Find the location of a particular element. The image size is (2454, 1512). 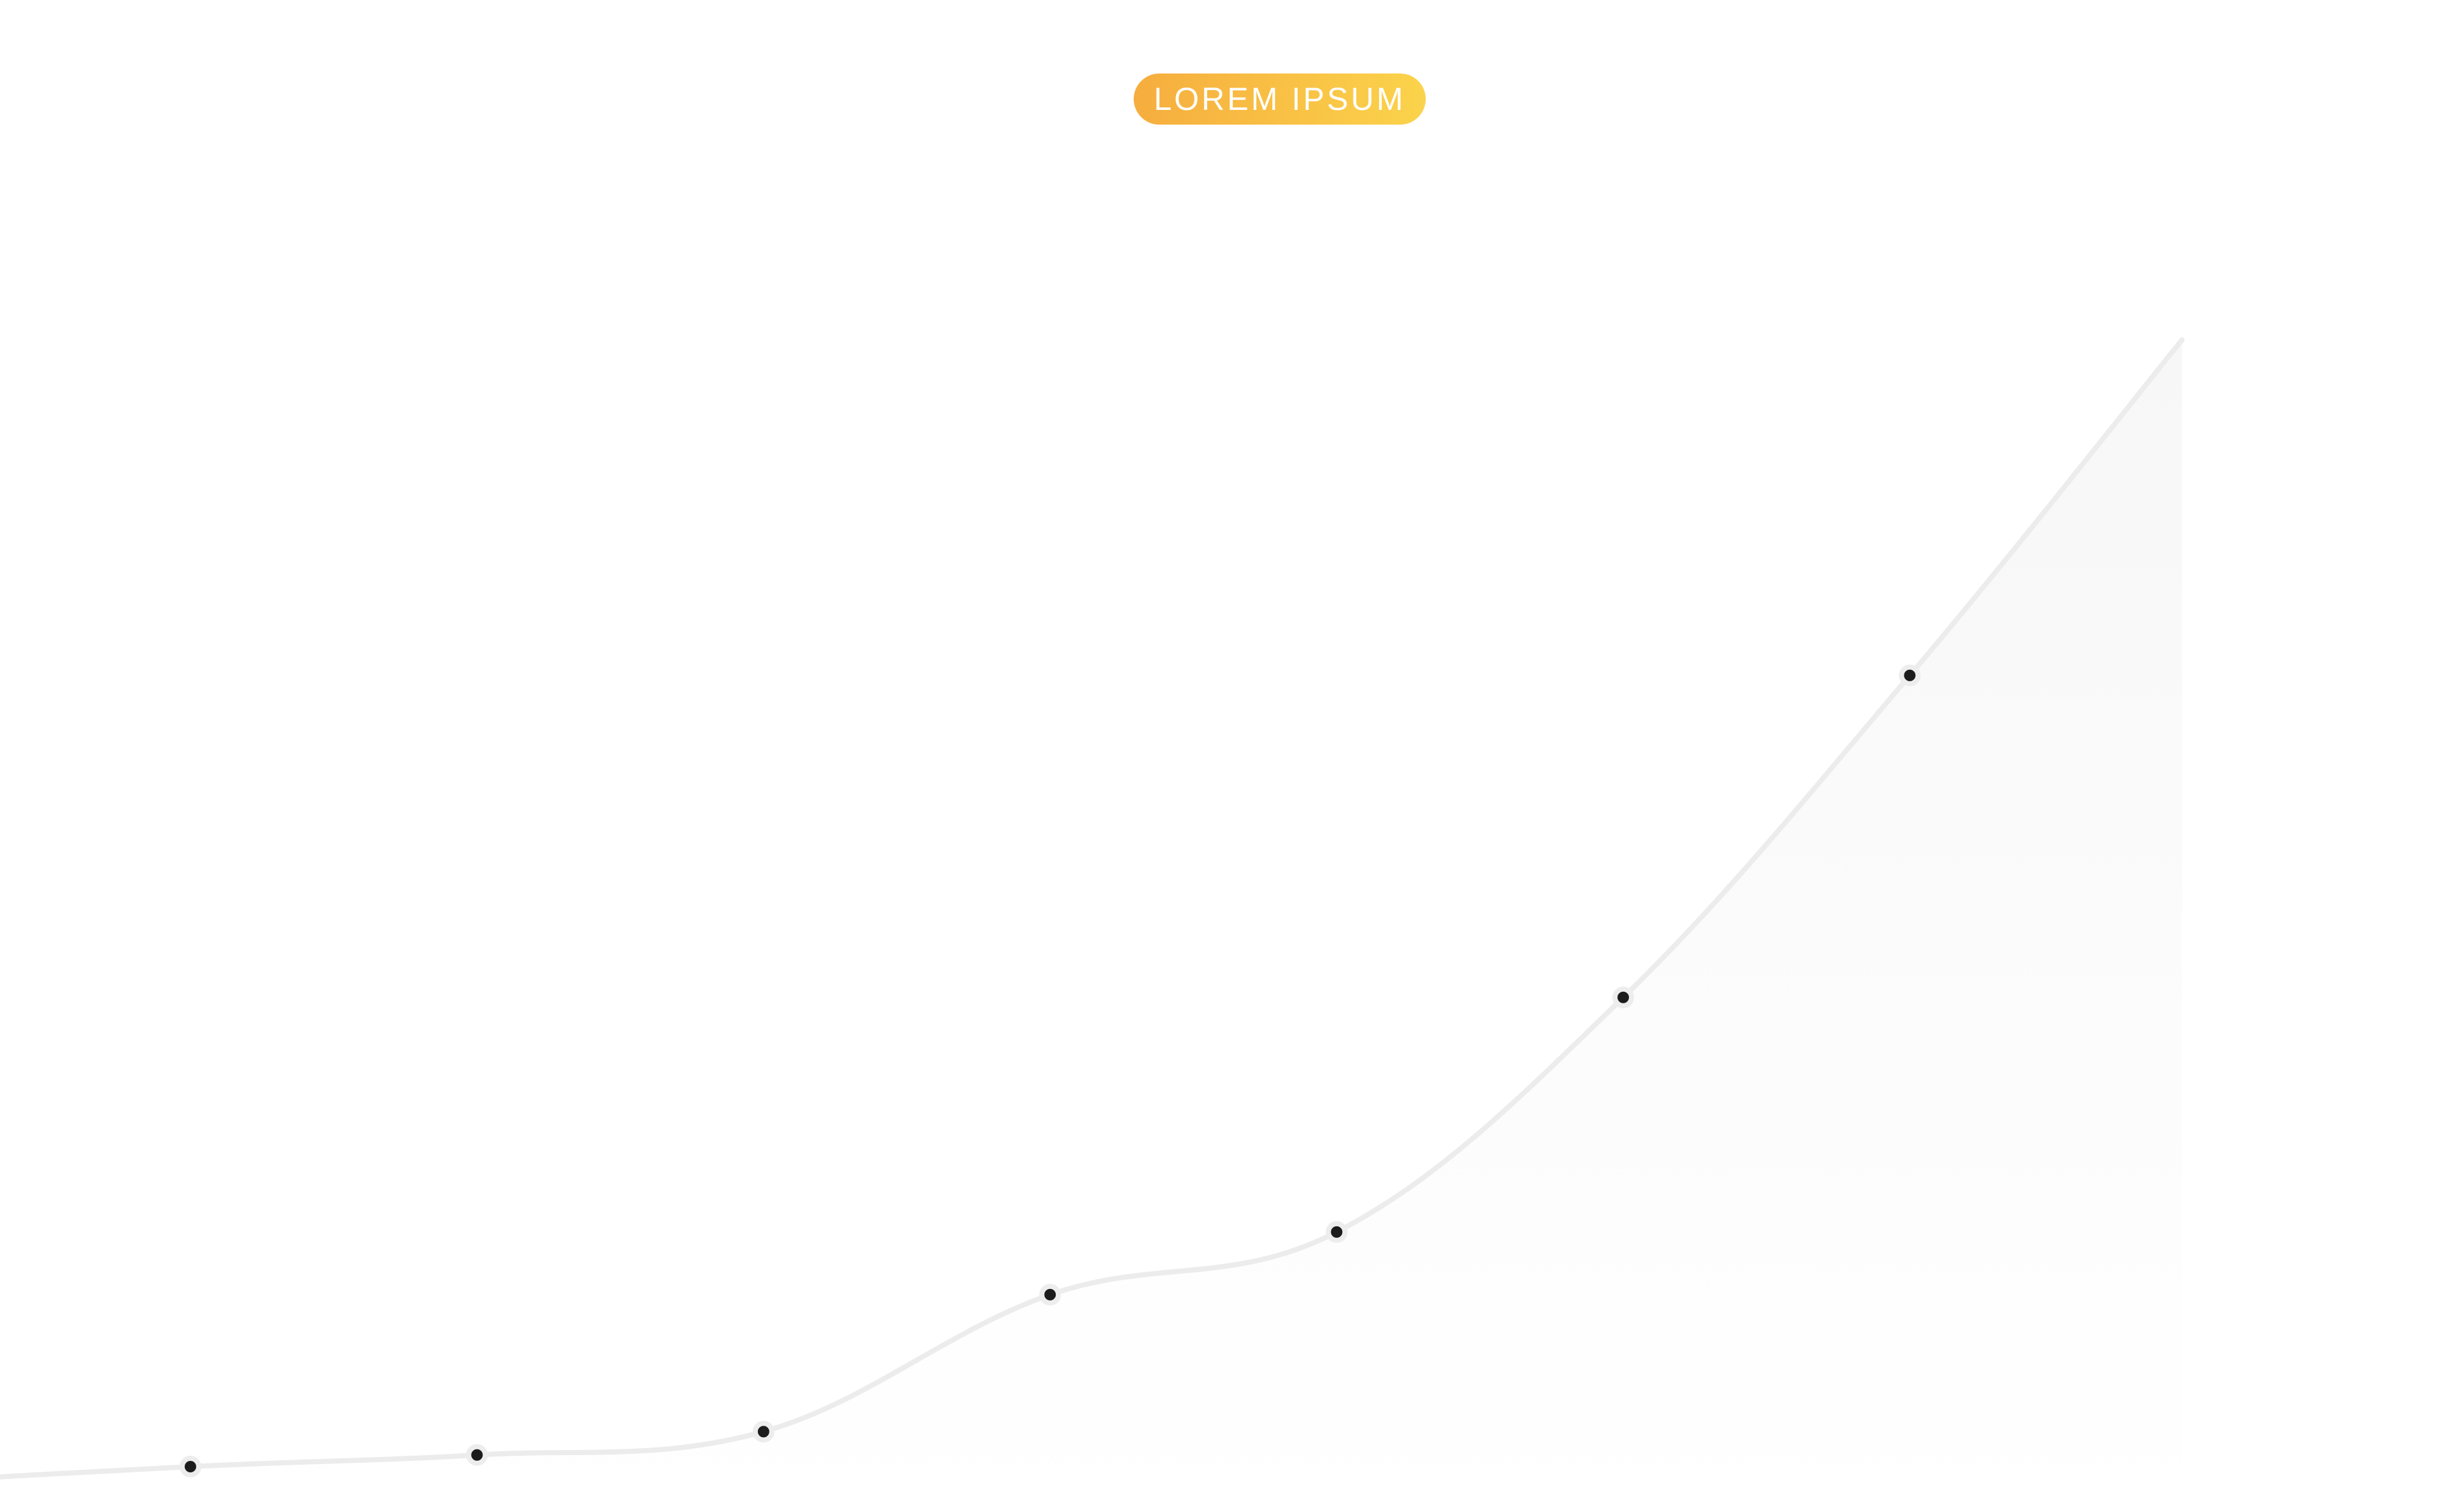

lorem-ipsum-badge: LOREM IPSUM is located at coordinates (1280, 99).